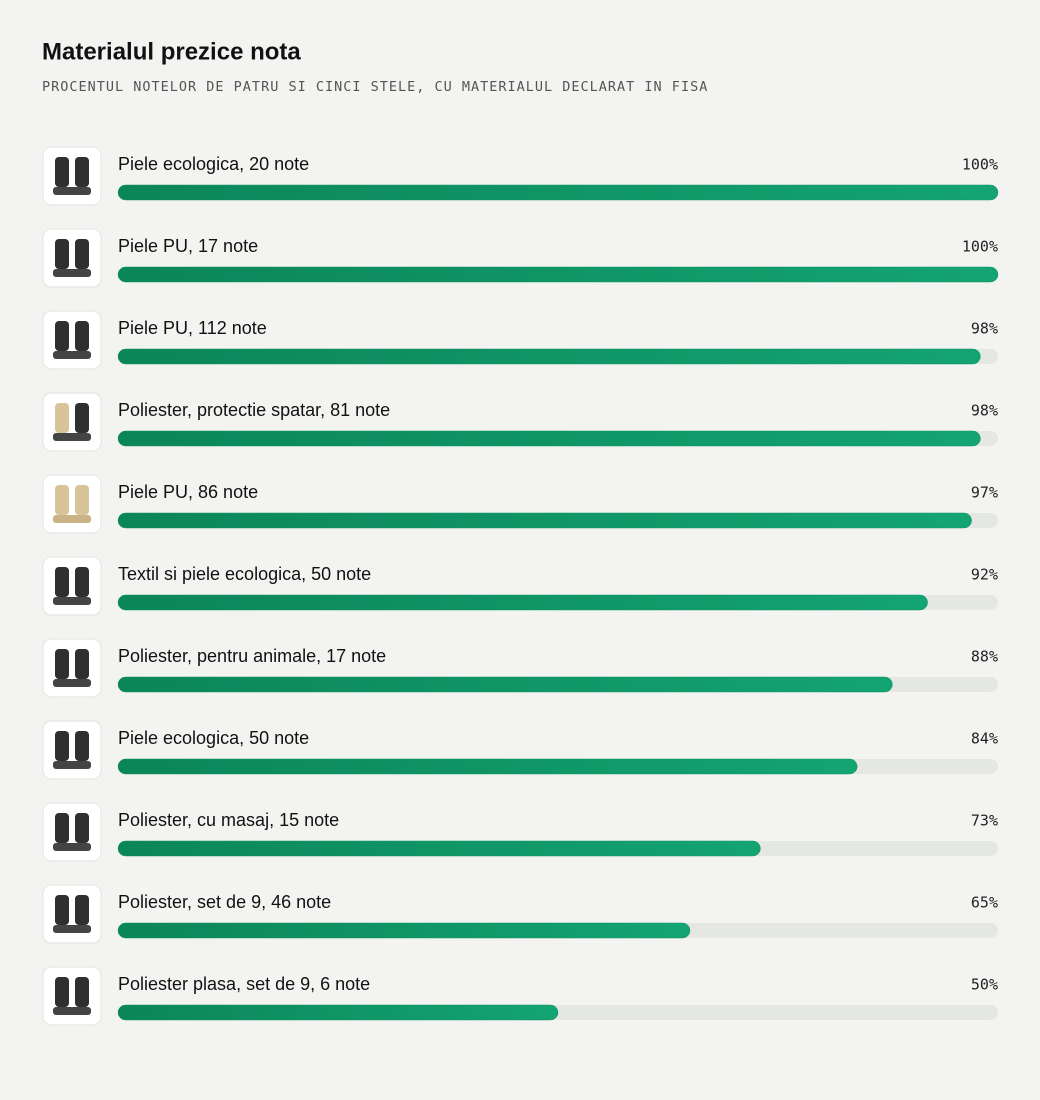 The height and width of the screenshot is (1100, 1040). Describe the element at coordinates (984, 985) in the screenshot. I see `value-label: 50%` at that location.